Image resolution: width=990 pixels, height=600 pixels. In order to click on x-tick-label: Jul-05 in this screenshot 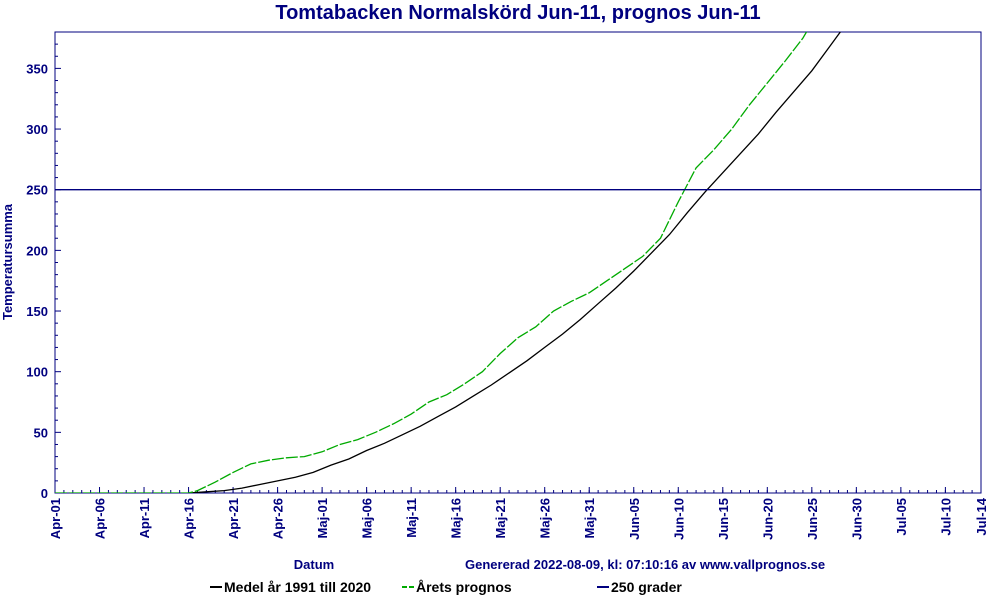, I will do `click(901, 517)`.